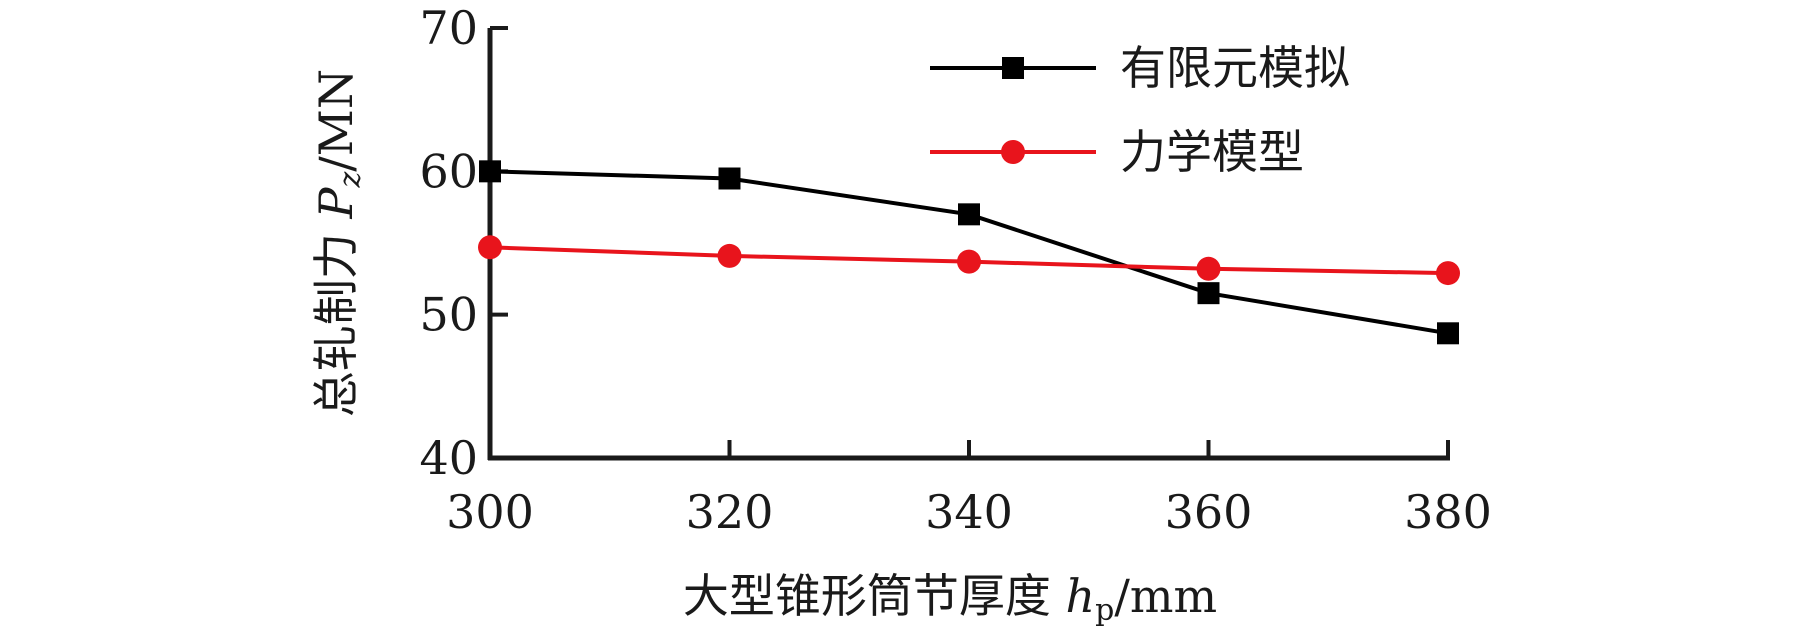 The width and height of the screenshot is (1819, 636). Describe the element at coordinates (1081, 596) in the screenshot. I see `x-axis-title-symbol: h` at that location.